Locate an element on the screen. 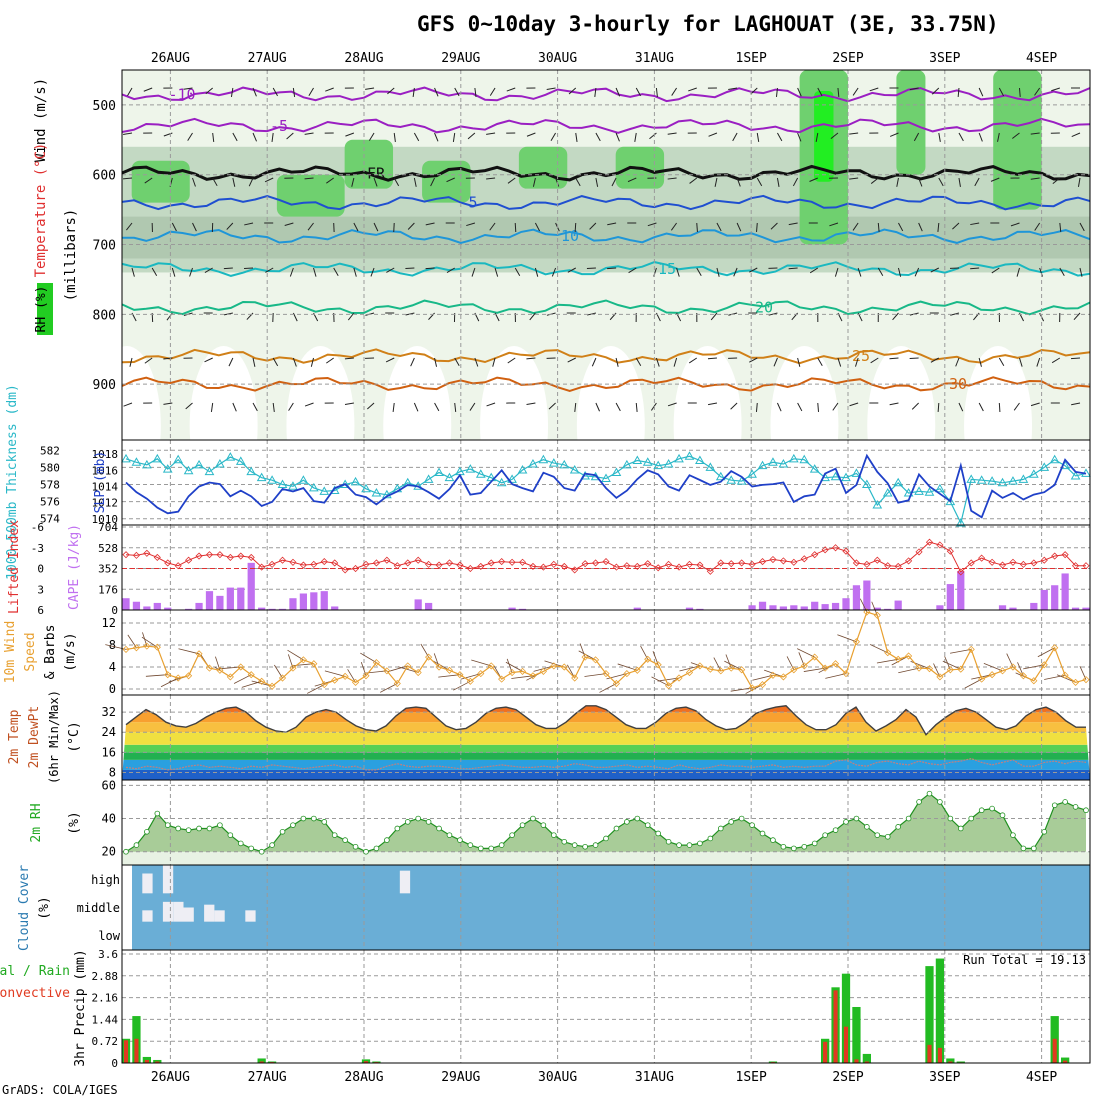  contour-label: -10 is located at coordinates (181, 94).